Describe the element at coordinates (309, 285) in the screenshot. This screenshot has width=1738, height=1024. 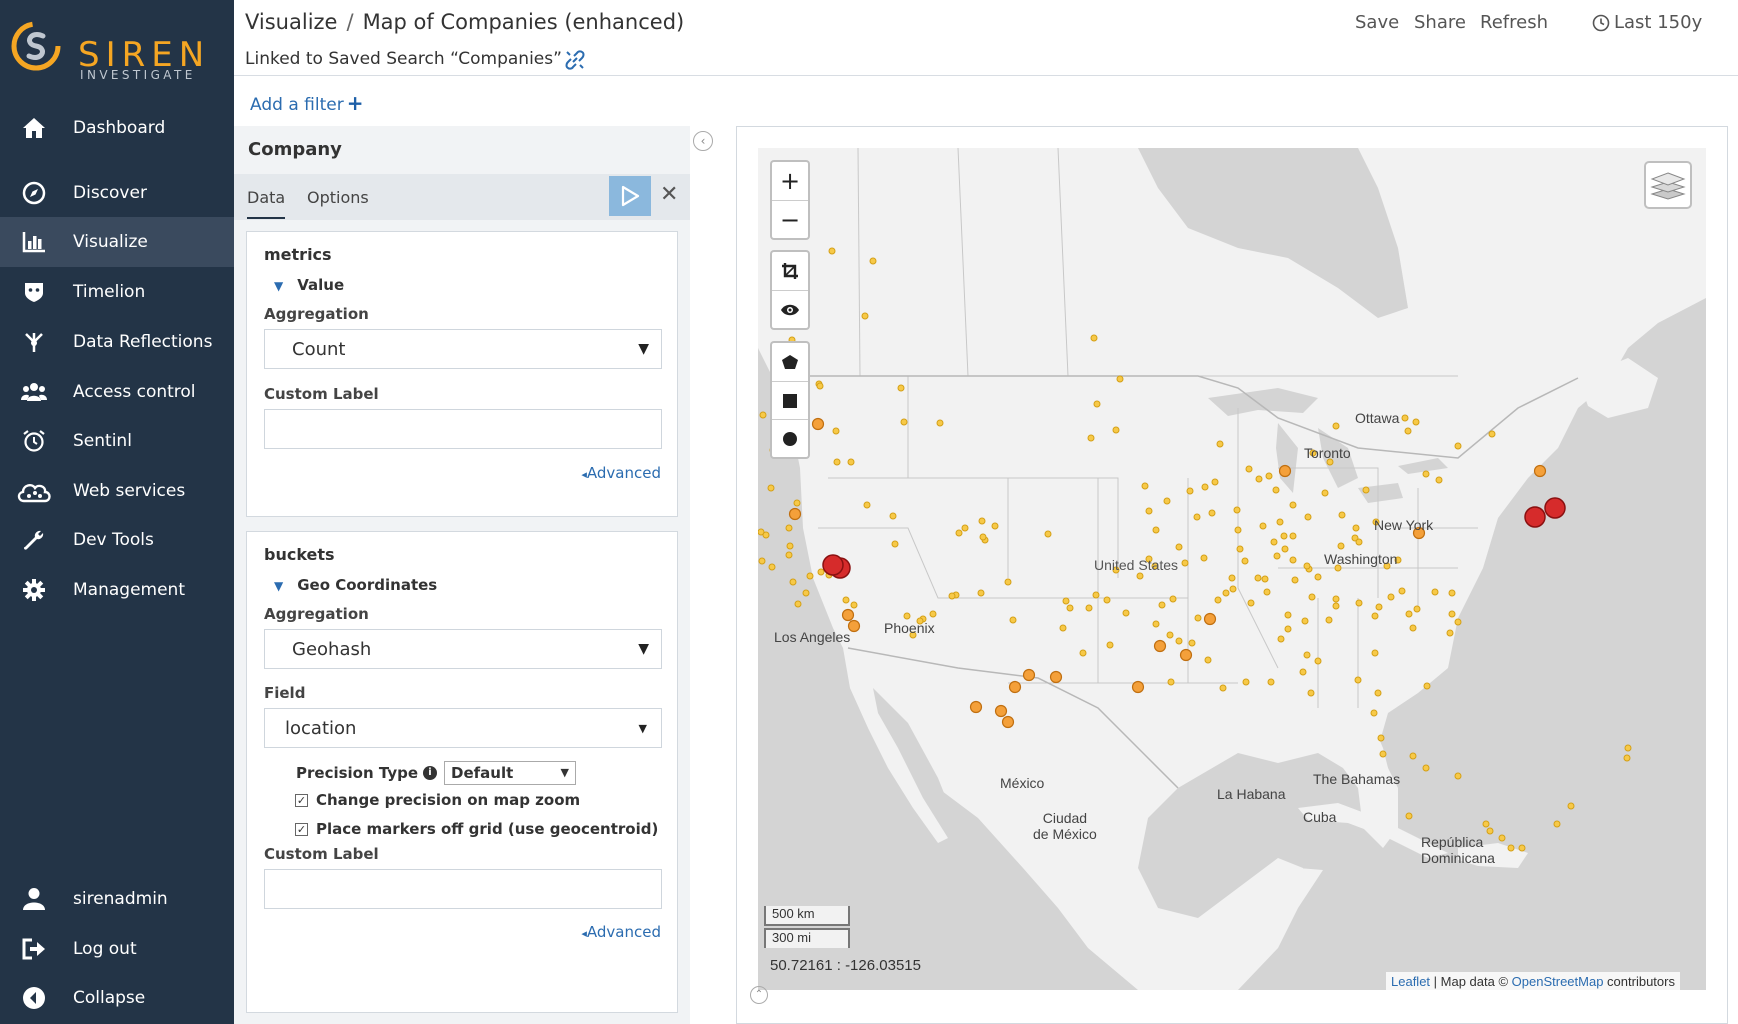
I see `metric-value-toggle: ▼ Value` at that location.